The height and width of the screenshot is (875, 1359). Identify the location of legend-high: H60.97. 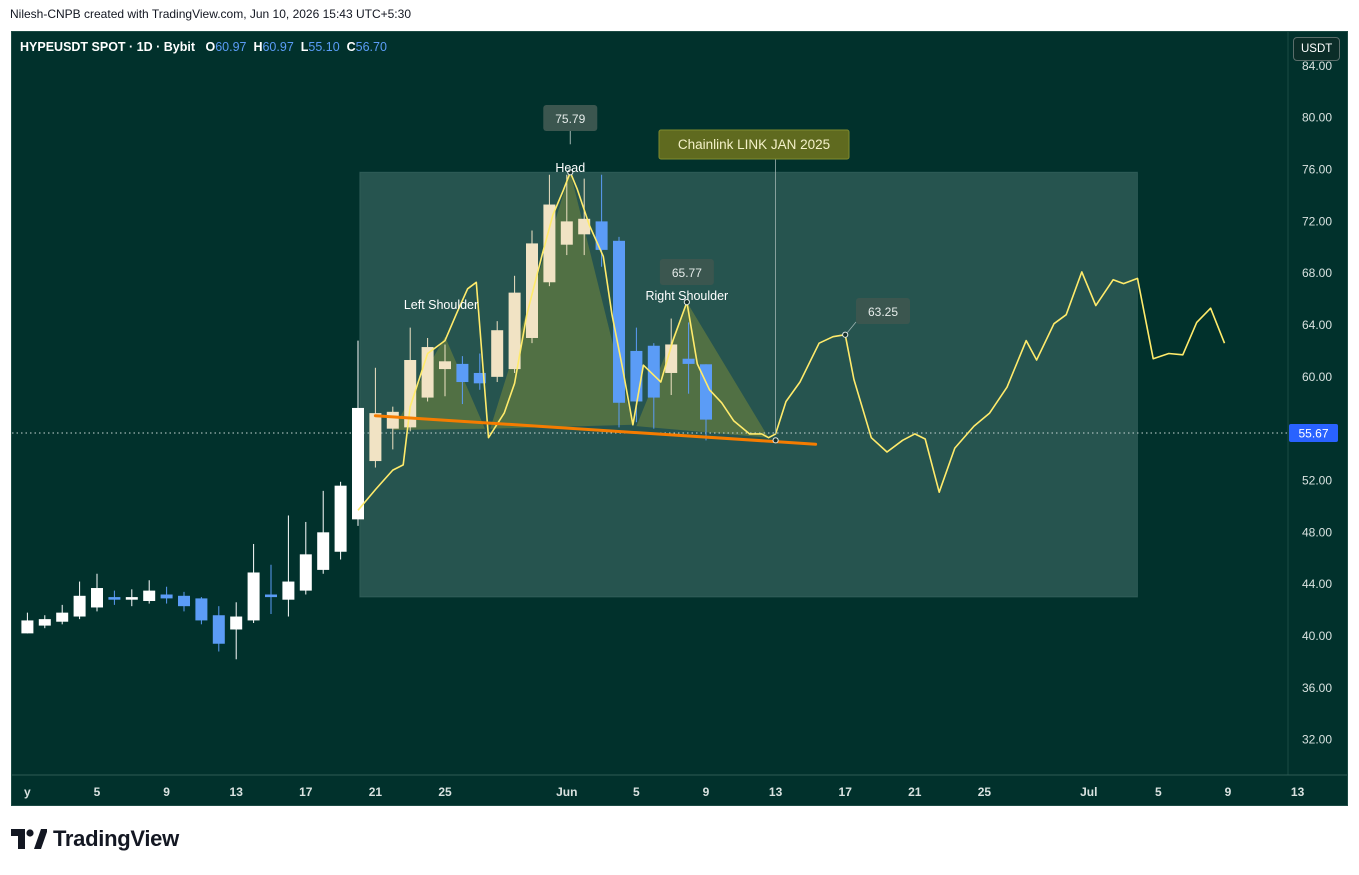
(273, 47).